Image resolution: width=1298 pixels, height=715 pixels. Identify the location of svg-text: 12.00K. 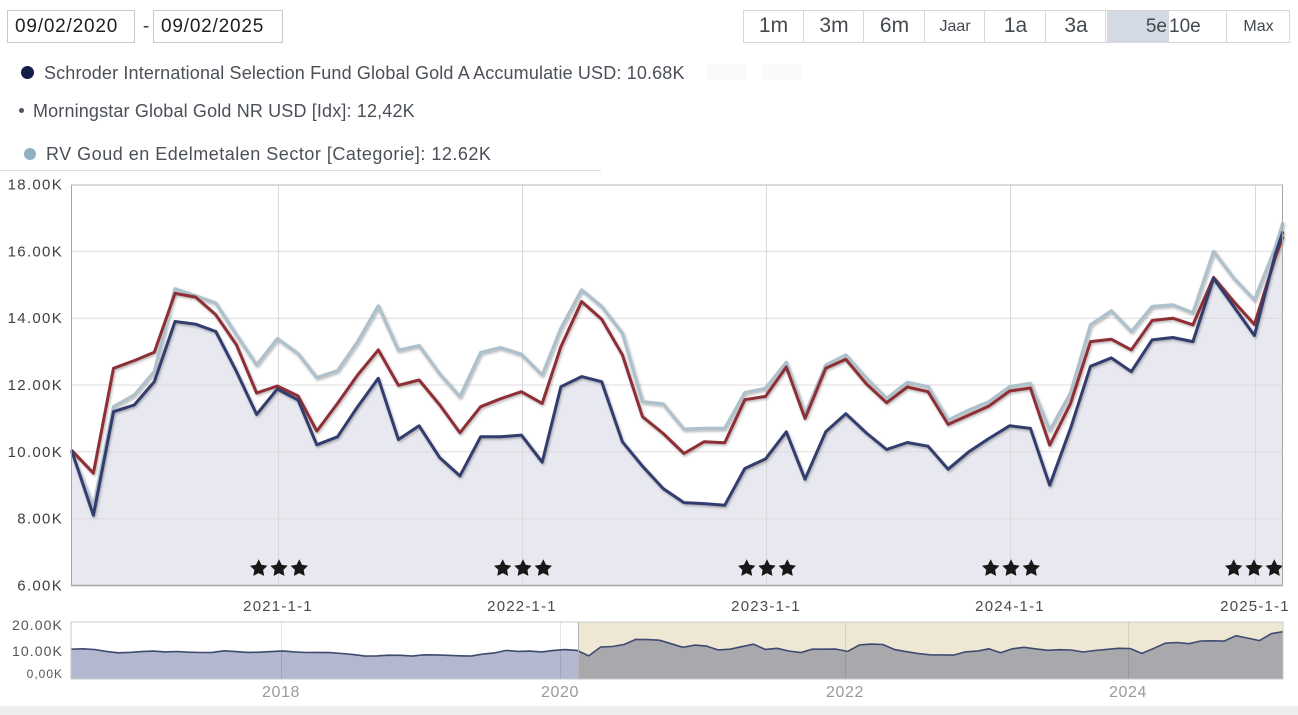
(35, 385).